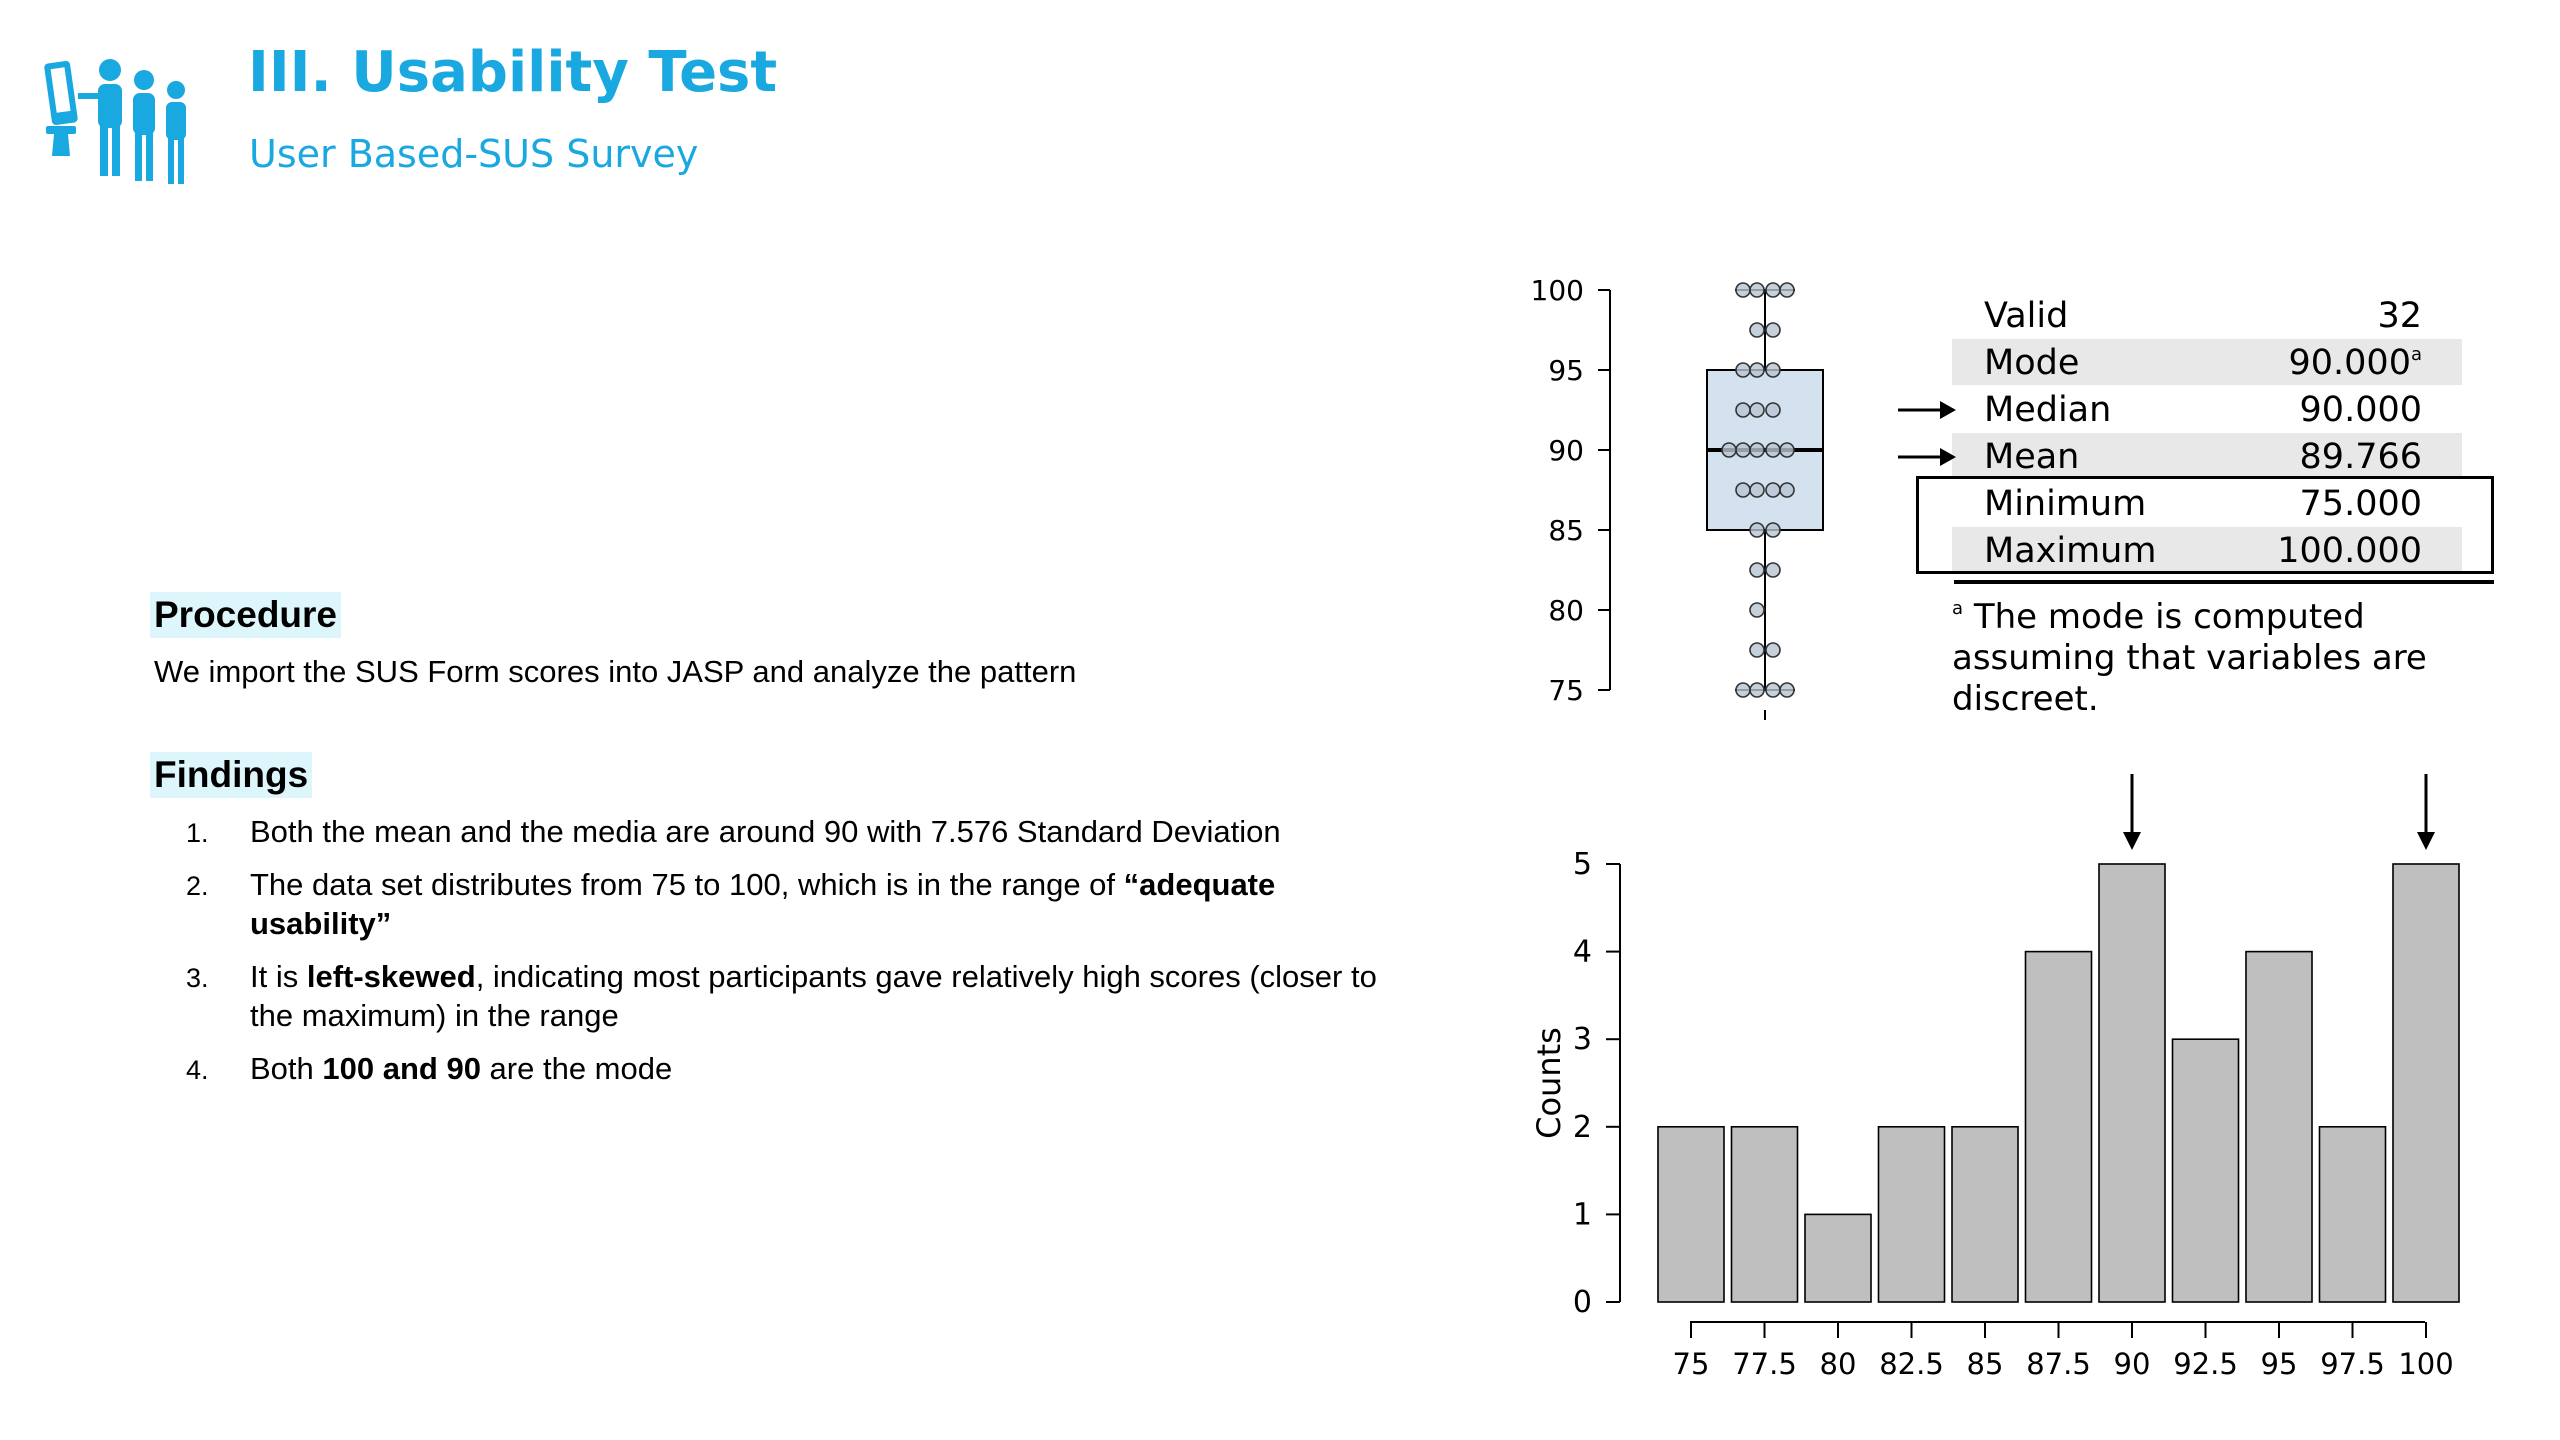 The height and width of the screenshot is (1440, 2560). Describe the element at coordinates (2399, 316) in the screenshot. I see `stats-value: 32` at that location.